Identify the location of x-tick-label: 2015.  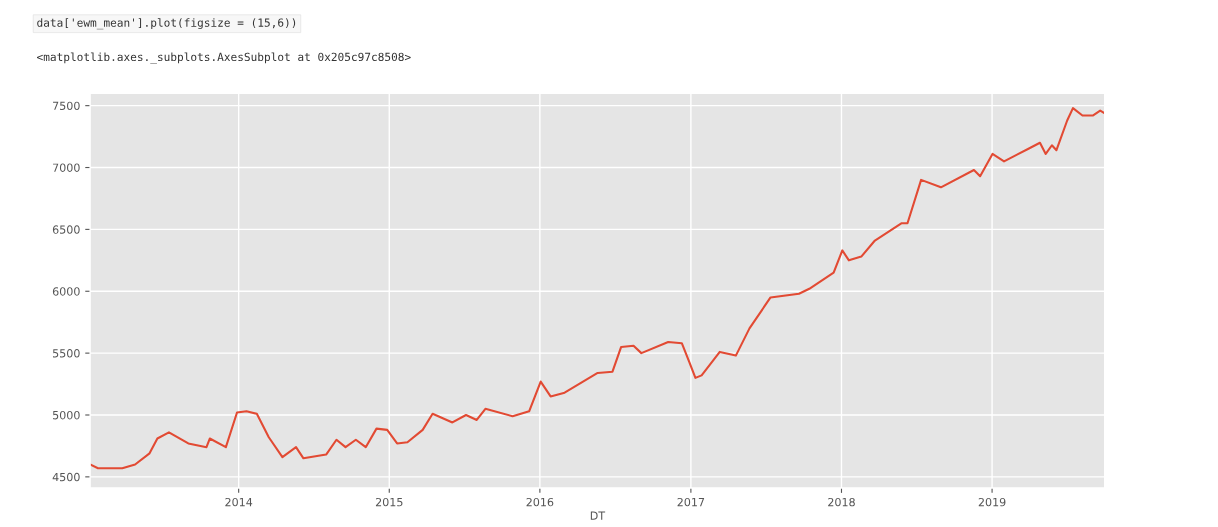
(389, 502).